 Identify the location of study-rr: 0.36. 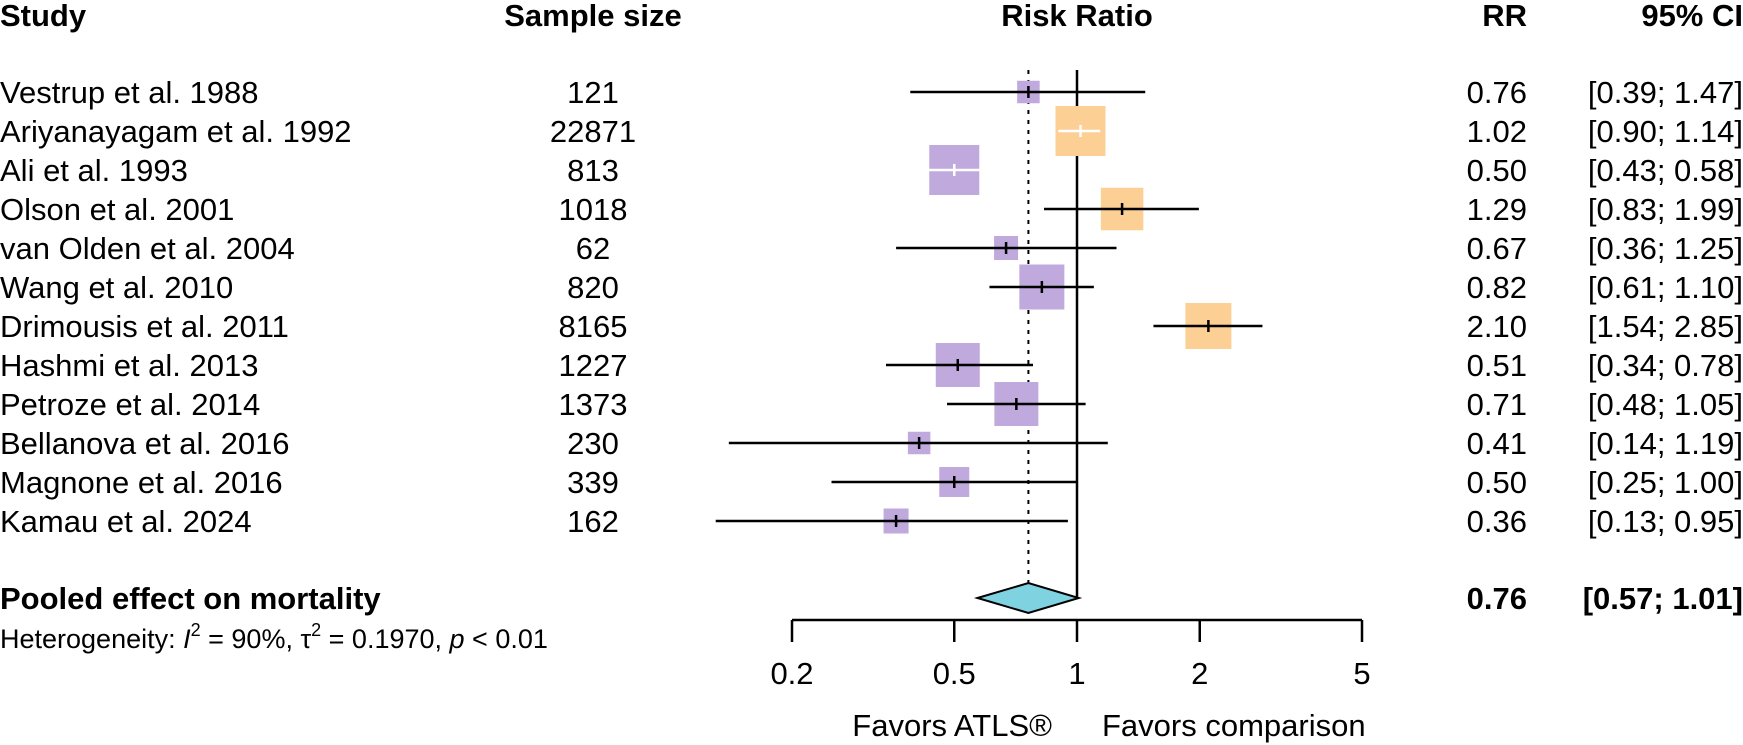
(1497, 521).